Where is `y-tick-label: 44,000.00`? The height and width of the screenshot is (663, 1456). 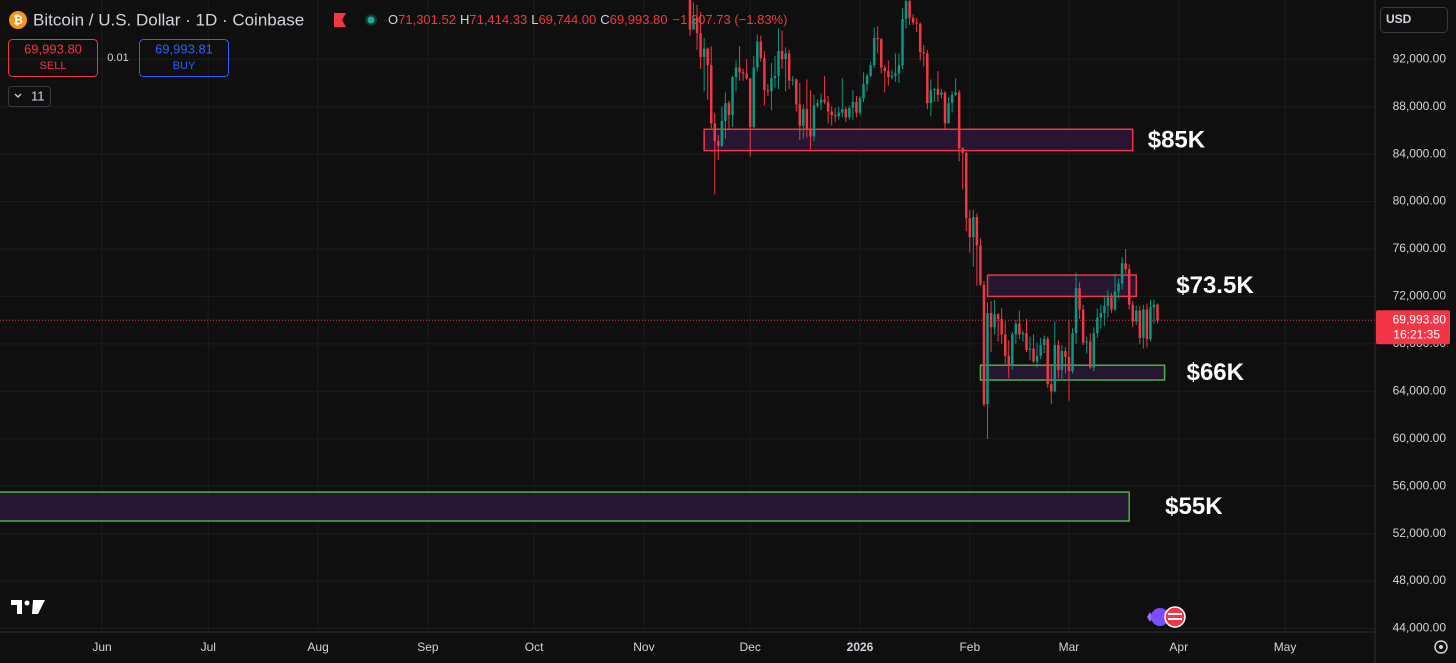 y-tick-label: 44,000.00 is located at coordinates (1420, 628).